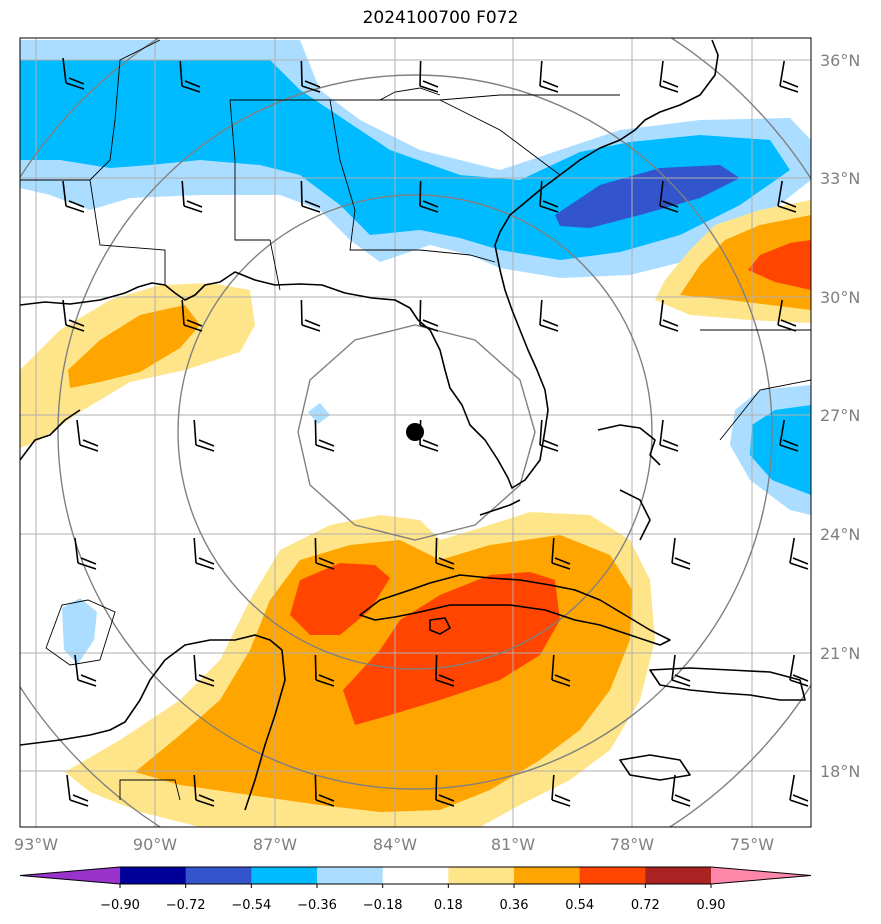 Image resolution: width=881 pixels, height=924 pixels. Describe the element at coordinates (186, 905) in the screenshot. I see `colorbar-label: −0.72` at that location.